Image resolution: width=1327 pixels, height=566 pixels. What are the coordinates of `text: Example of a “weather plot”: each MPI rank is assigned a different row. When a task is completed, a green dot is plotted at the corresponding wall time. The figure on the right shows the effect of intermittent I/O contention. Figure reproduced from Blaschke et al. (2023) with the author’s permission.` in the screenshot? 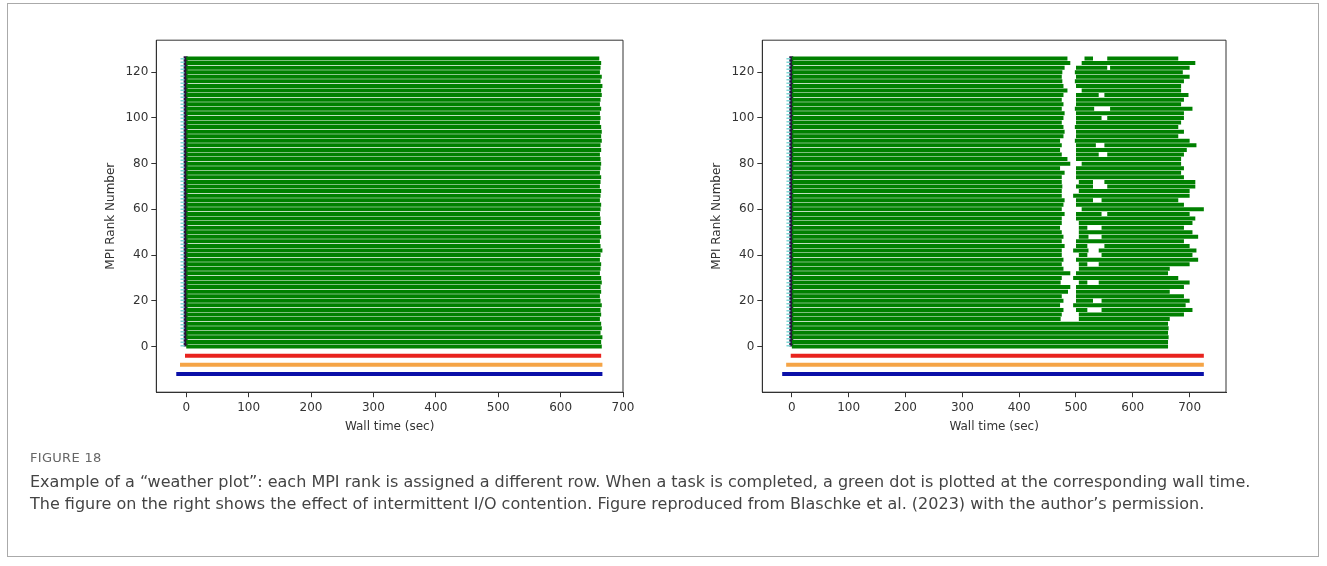 It's located at (641, 493).